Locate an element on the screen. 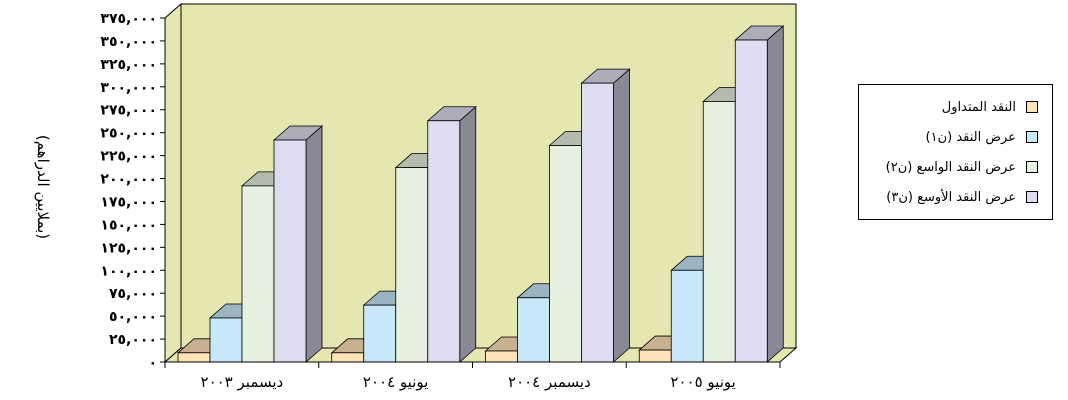 This screenshot has width=1068, height=400. y-tick-label: ١٥٠,٠٠٠ is located at coordinates (128, 225).